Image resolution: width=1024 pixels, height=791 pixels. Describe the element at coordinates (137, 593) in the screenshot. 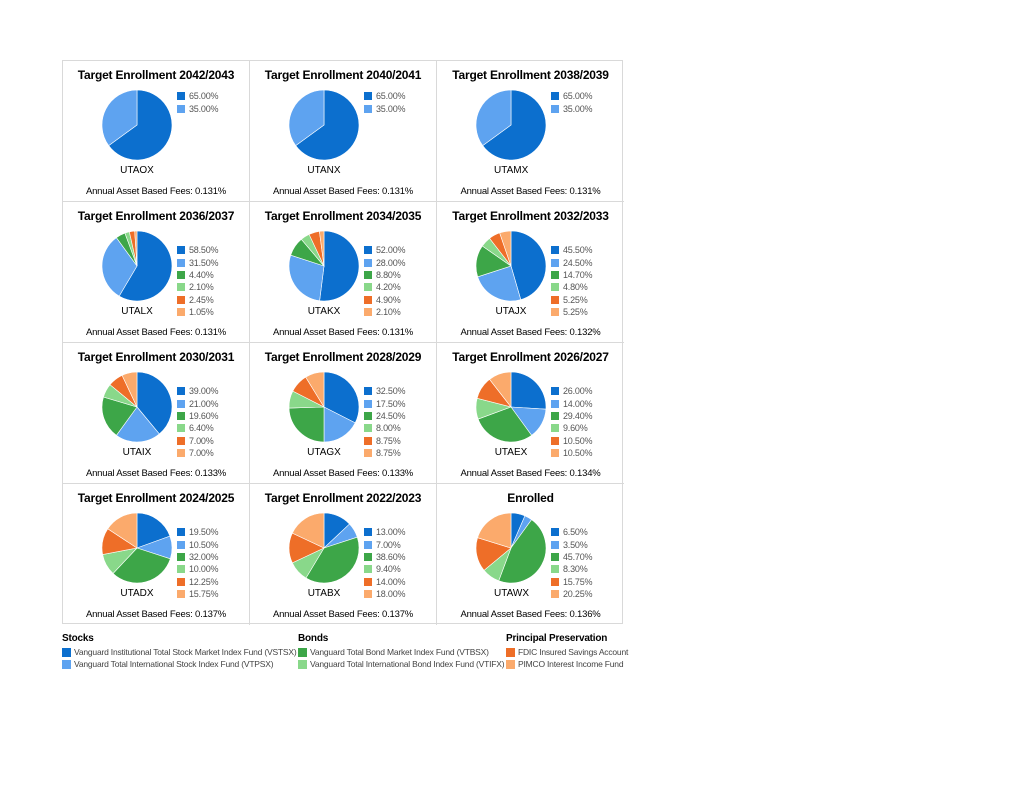

I see `fund-ticker: UTADX` at that location.